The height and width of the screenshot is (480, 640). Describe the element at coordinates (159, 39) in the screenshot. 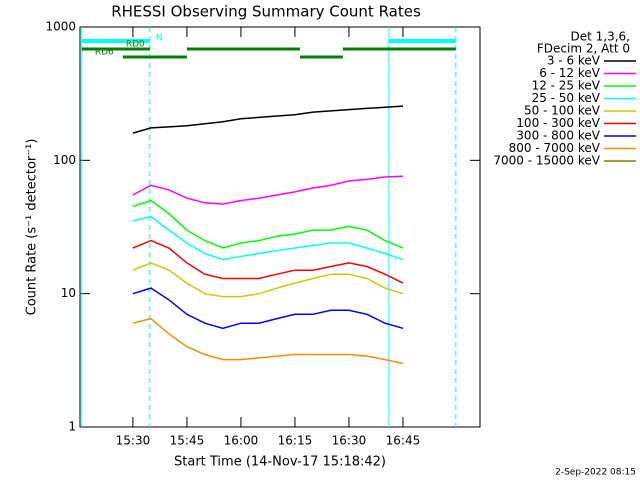

I see `flag-label: N` at that location.